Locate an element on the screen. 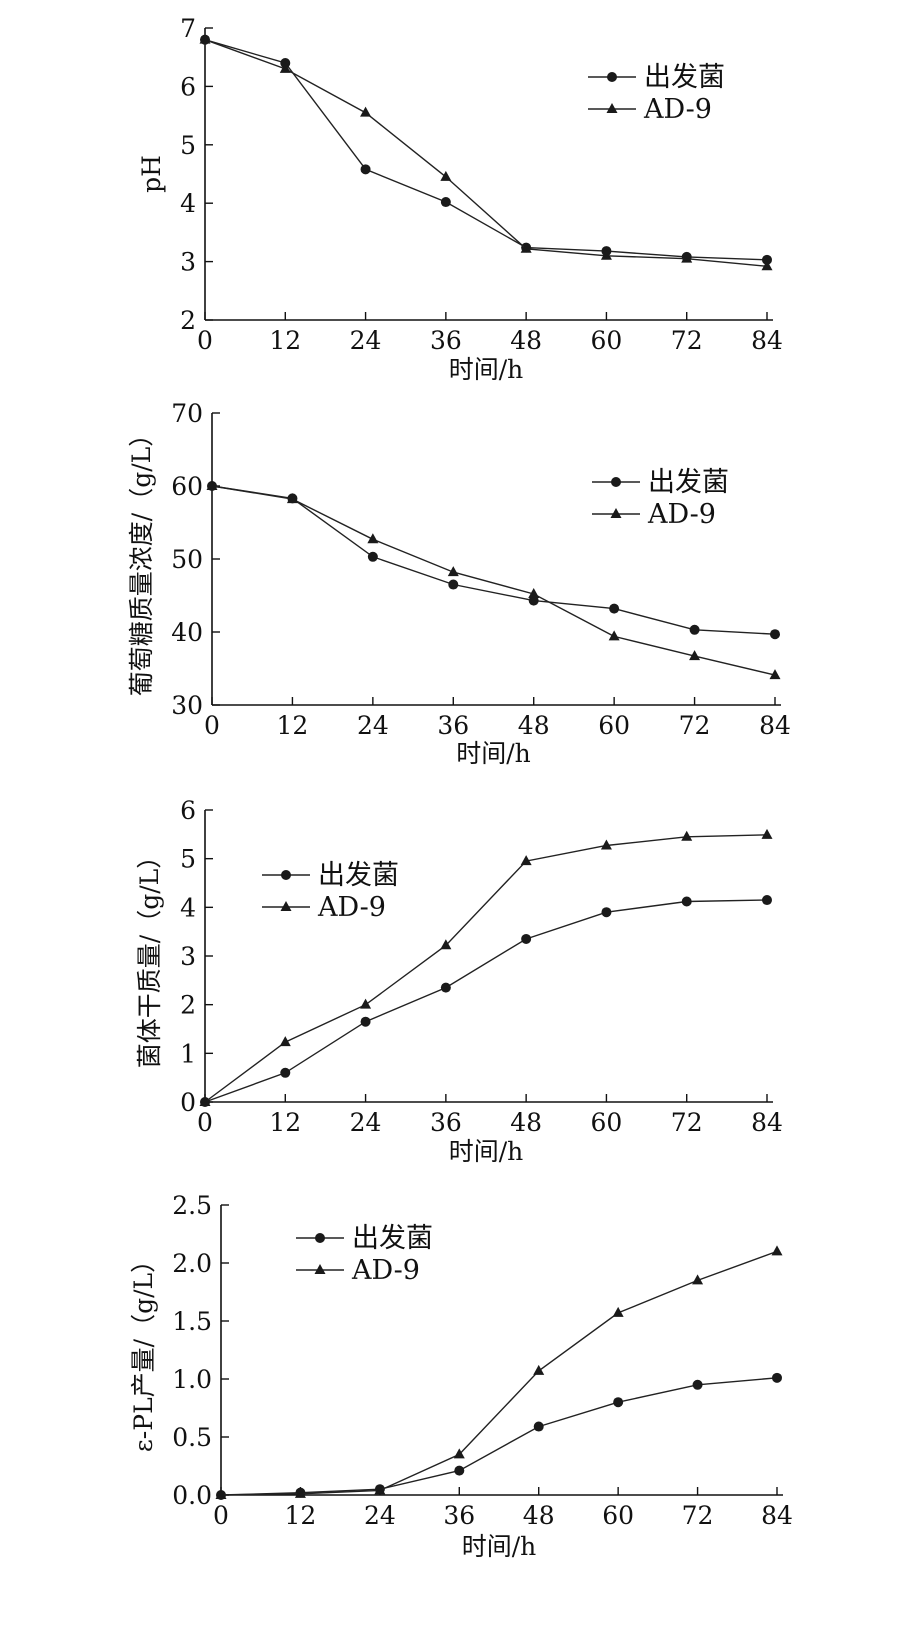 The image size is (904, 1646). y-tick-label: 2 is located at coordinates (188, 1005).